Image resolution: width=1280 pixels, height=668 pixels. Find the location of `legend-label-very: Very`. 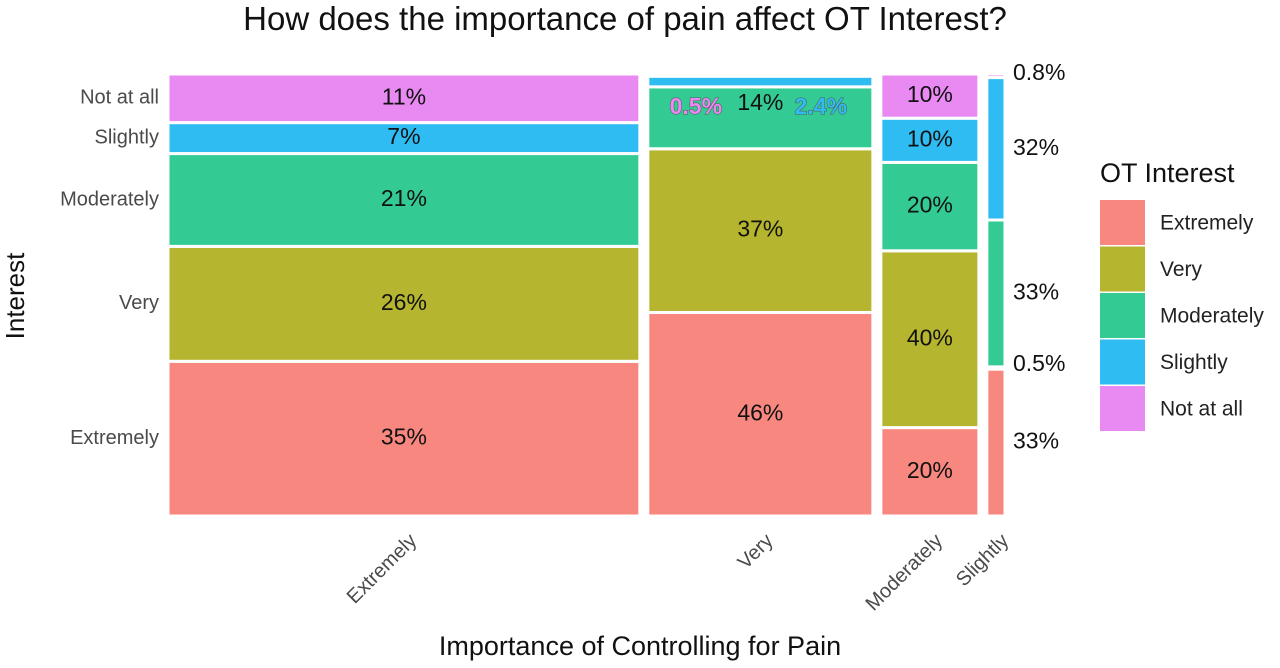

legend-label-very: Very is located at coordinates (1181, 269).